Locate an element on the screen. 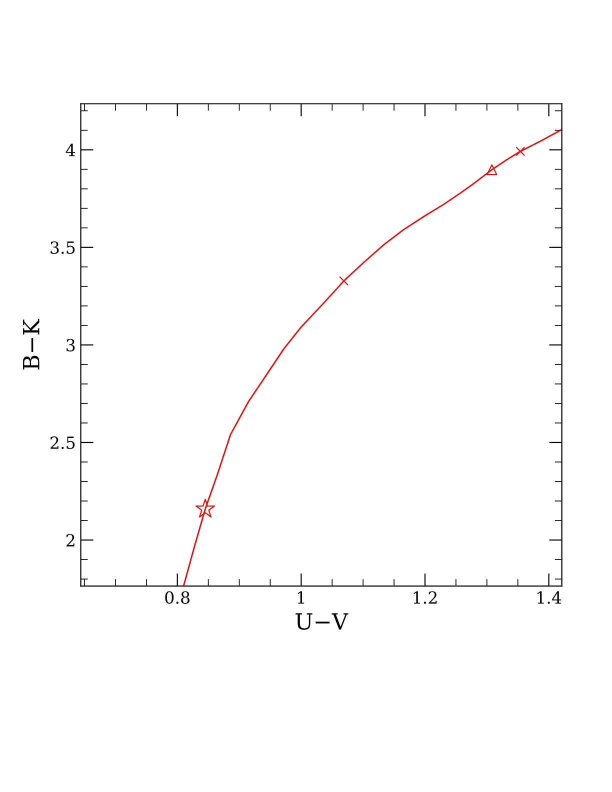 The width and height of the screenshot is (612, 792). y-tick-label: 3.5 is located at coordinates (62, 247).